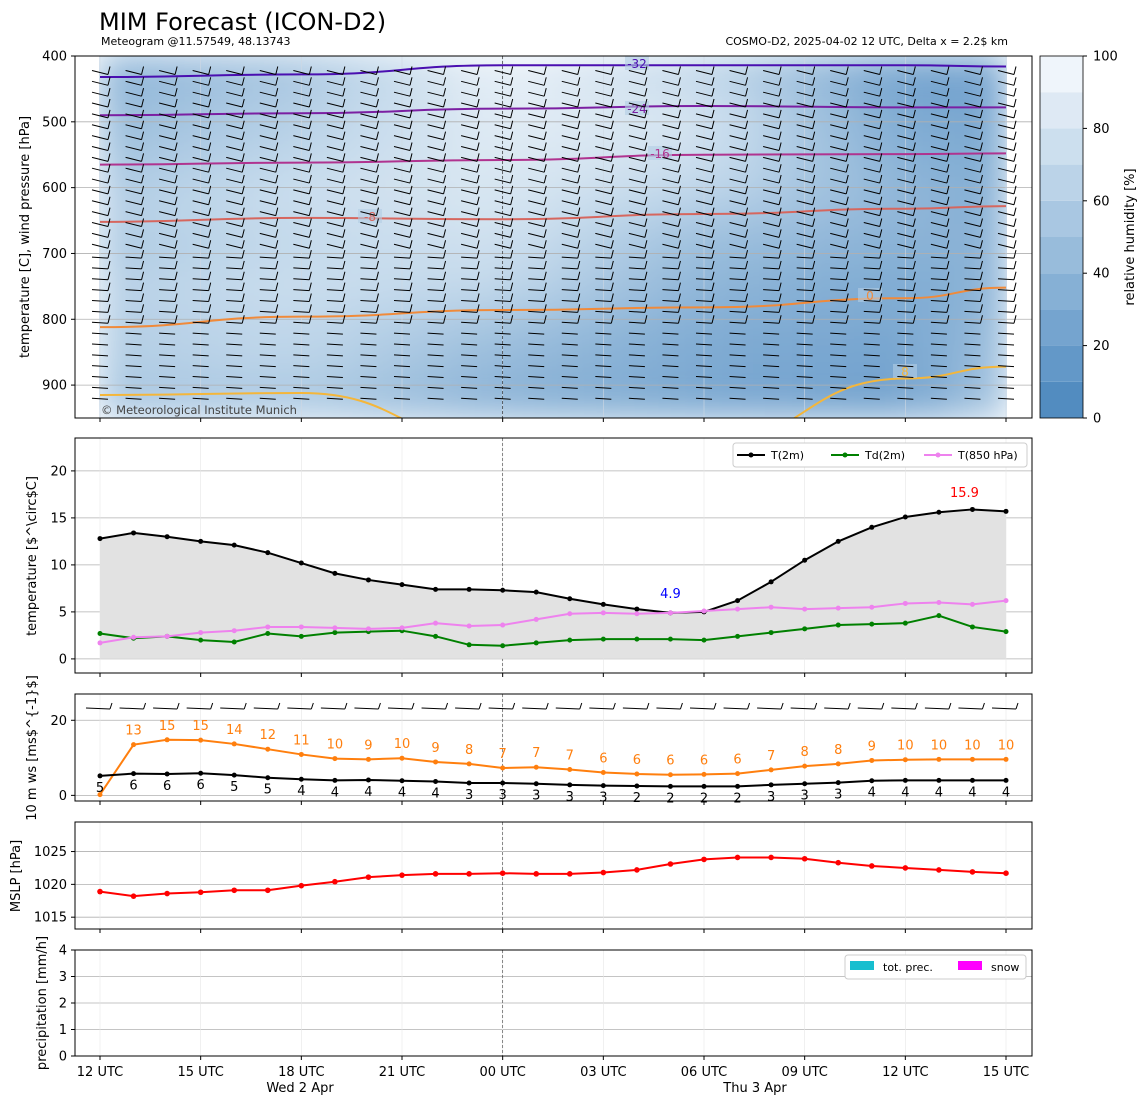 The width and height of the screenshot is (1148, 1105). I want to click on mslp-tick-label: 1025, so click(50, 852).